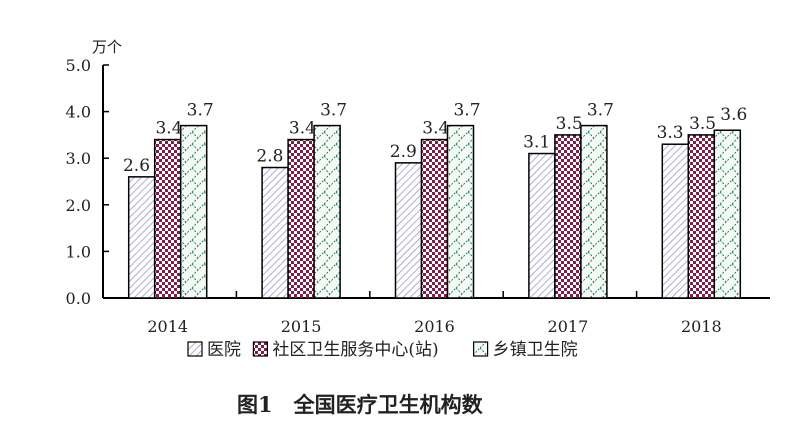 The image size is (800, 445). What do you see at coordinates (78, 158) in the screenshot?
I see `y-tick-label: 3.0` at bounding box center [78, 158].